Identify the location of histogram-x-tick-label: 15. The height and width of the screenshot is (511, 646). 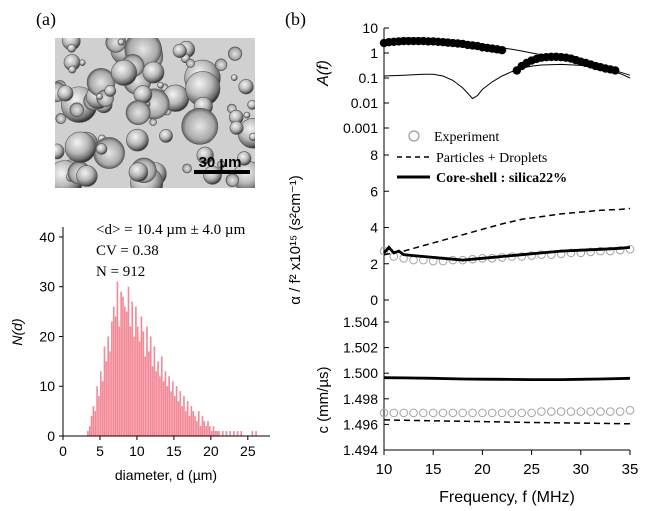
(174, 451).